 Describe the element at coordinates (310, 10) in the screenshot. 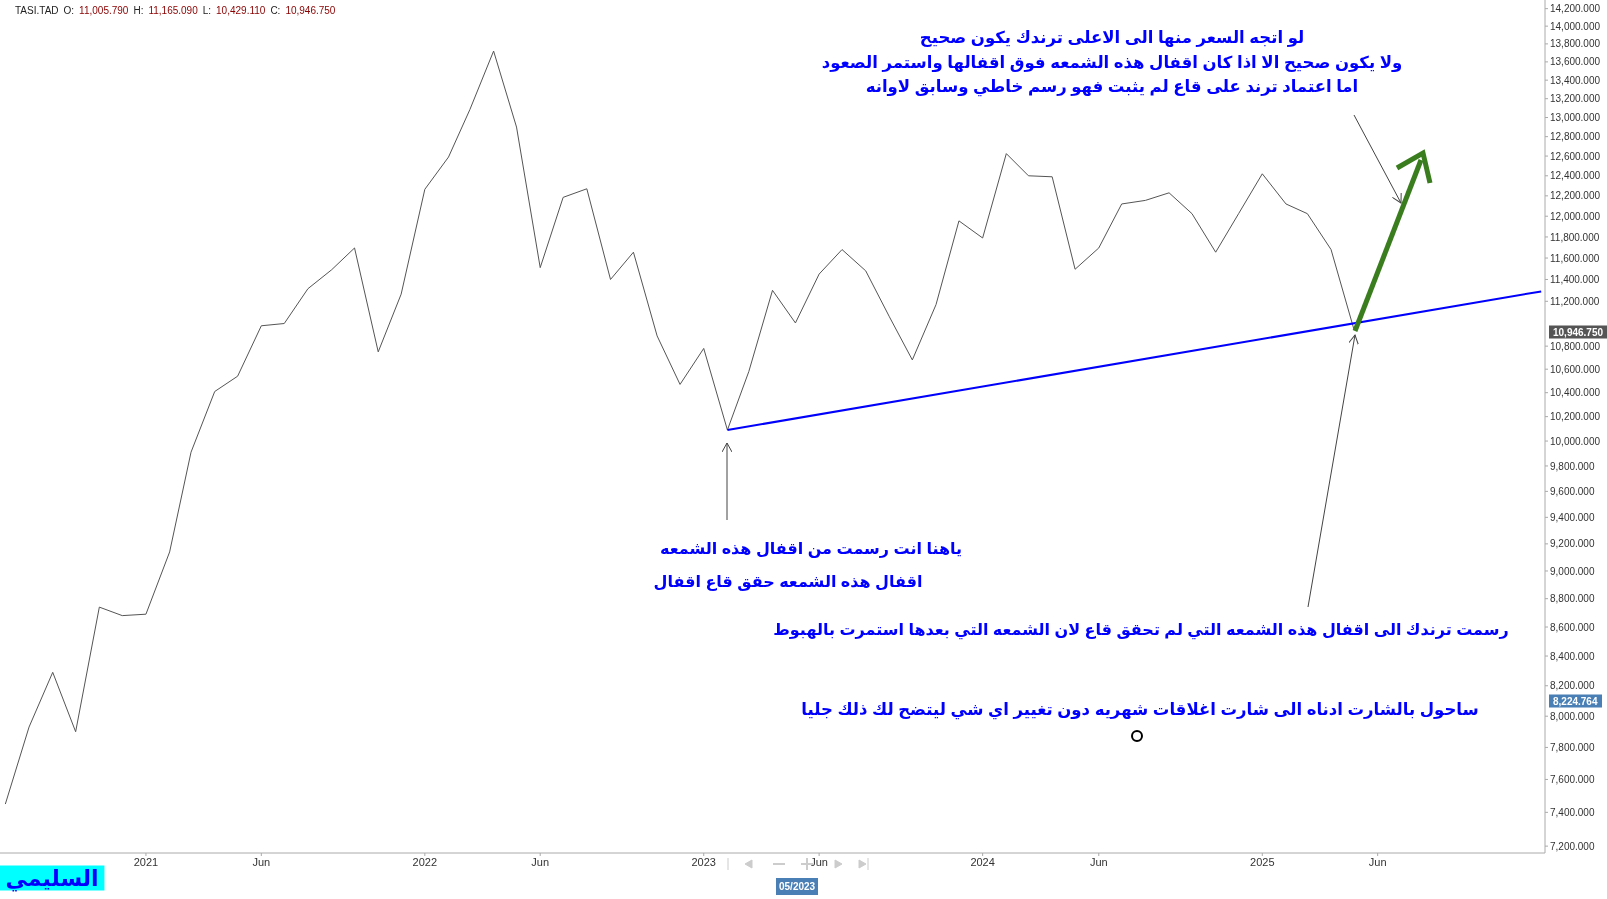

I see `annotation: 10,946.750` at that location.